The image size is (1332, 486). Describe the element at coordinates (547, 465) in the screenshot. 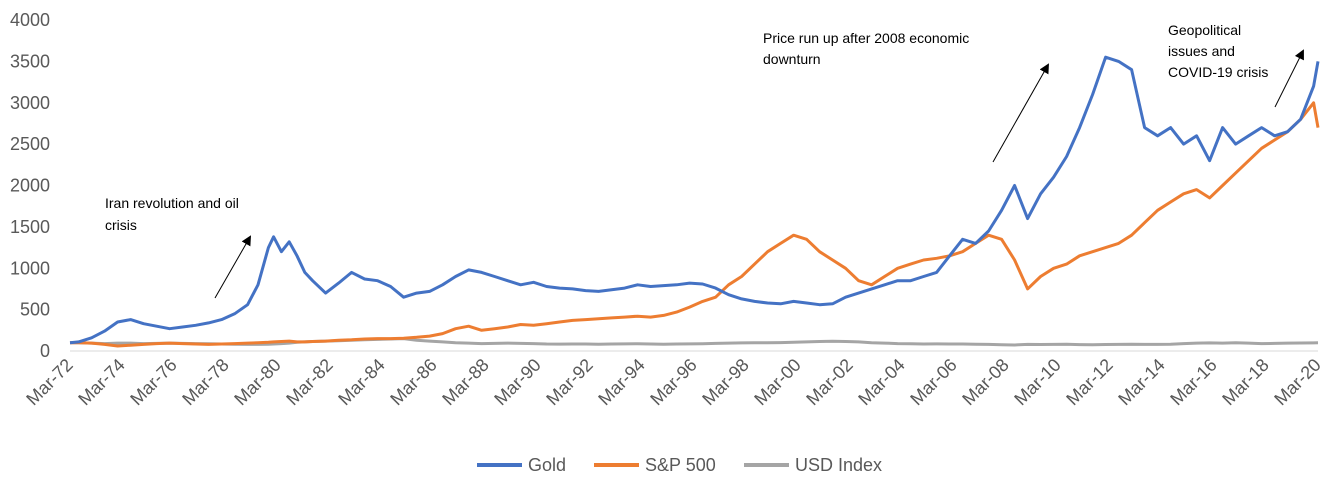

I see `legend-label-gold: Gold` at that location.